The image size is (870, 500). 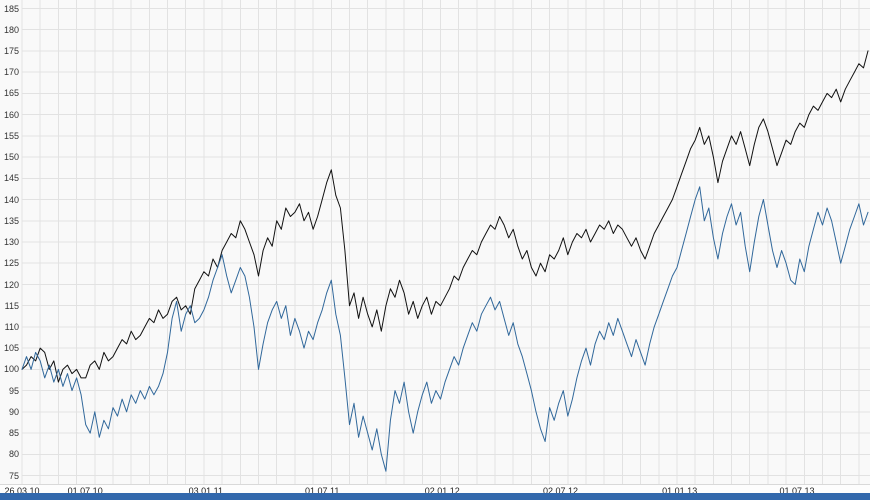 What do you see at coordinates (11, 50) in the screenshot?
I see `y-axis-tick-label: 175` at bounding box center [11, 50].